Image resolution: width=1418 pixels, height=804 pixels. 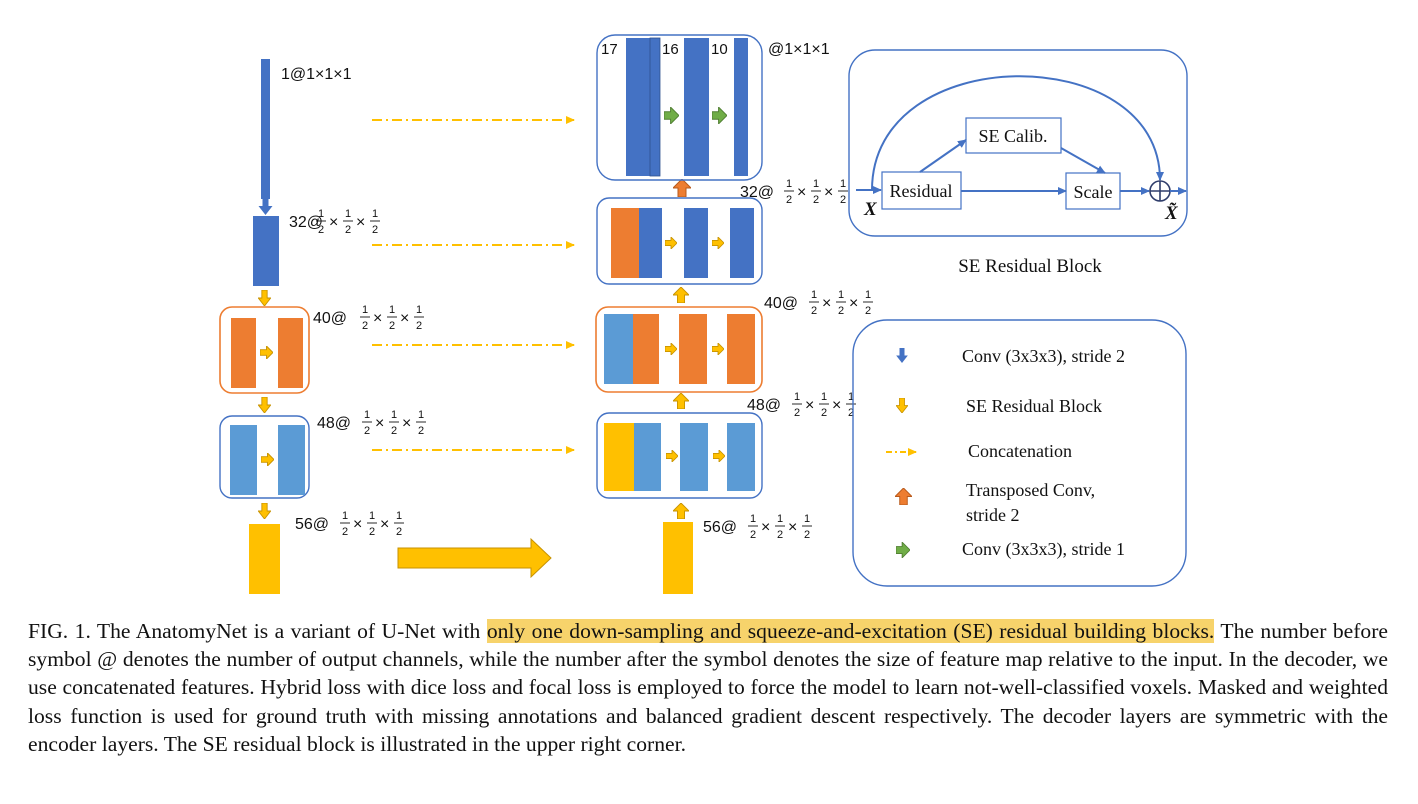 What do you see at coordinates (681, 511) in the screenshot?
I see `yellow-up-arrow-icon` at bounding box center [681, 511].